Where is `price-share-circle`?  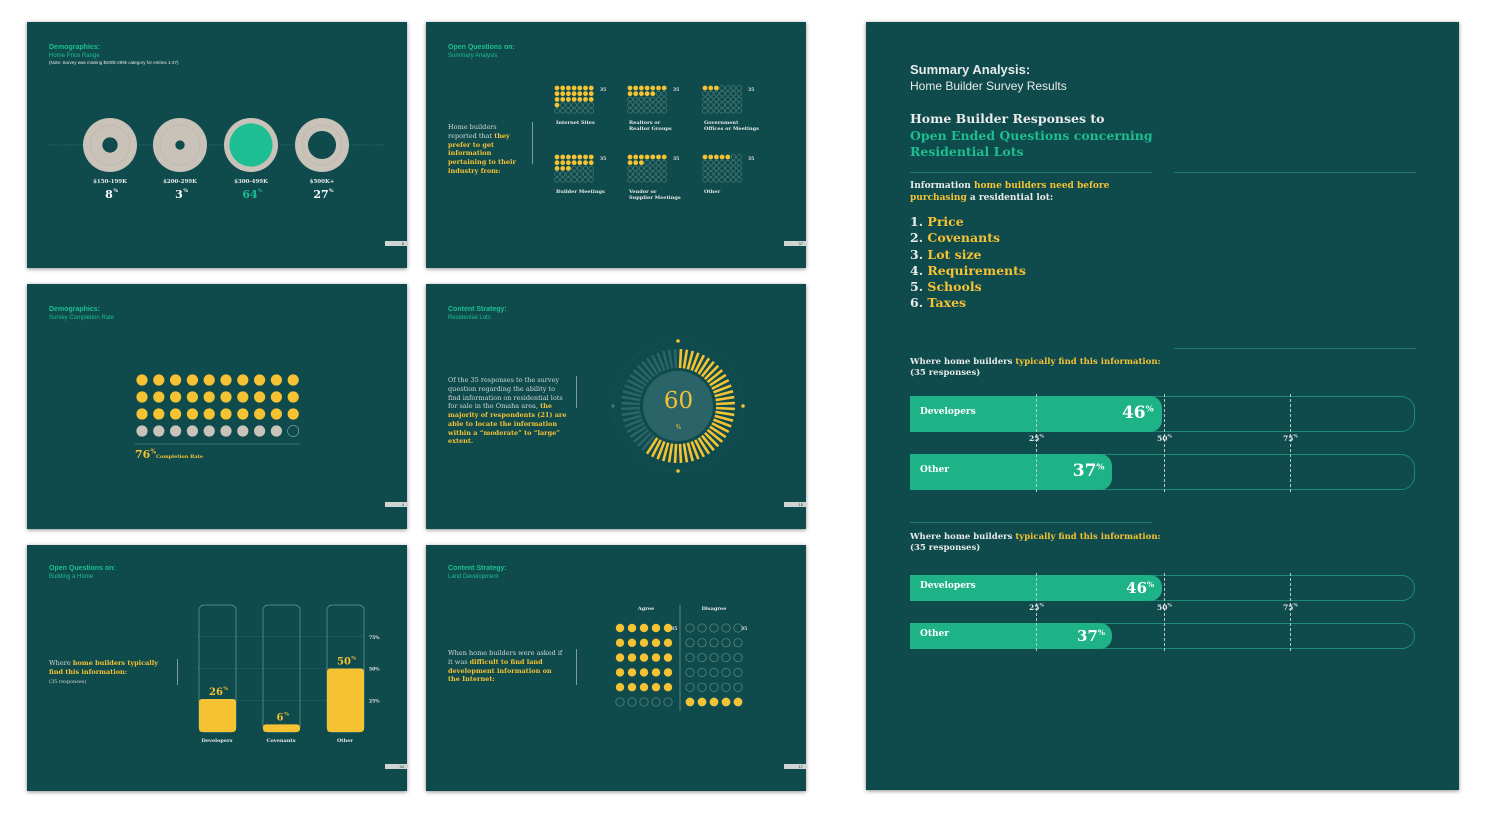 price-share-circle is located at coordinates (180, 145).